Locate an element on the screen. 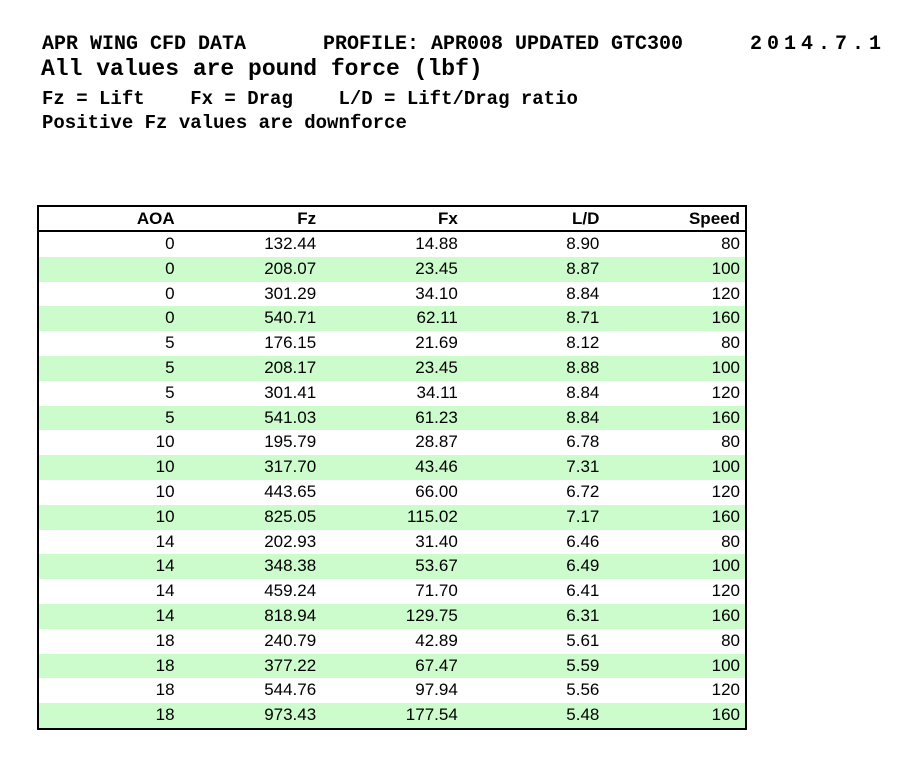 The image size is (910, 766). cell-ld: 5.61 is located at coordinates (583, 640).